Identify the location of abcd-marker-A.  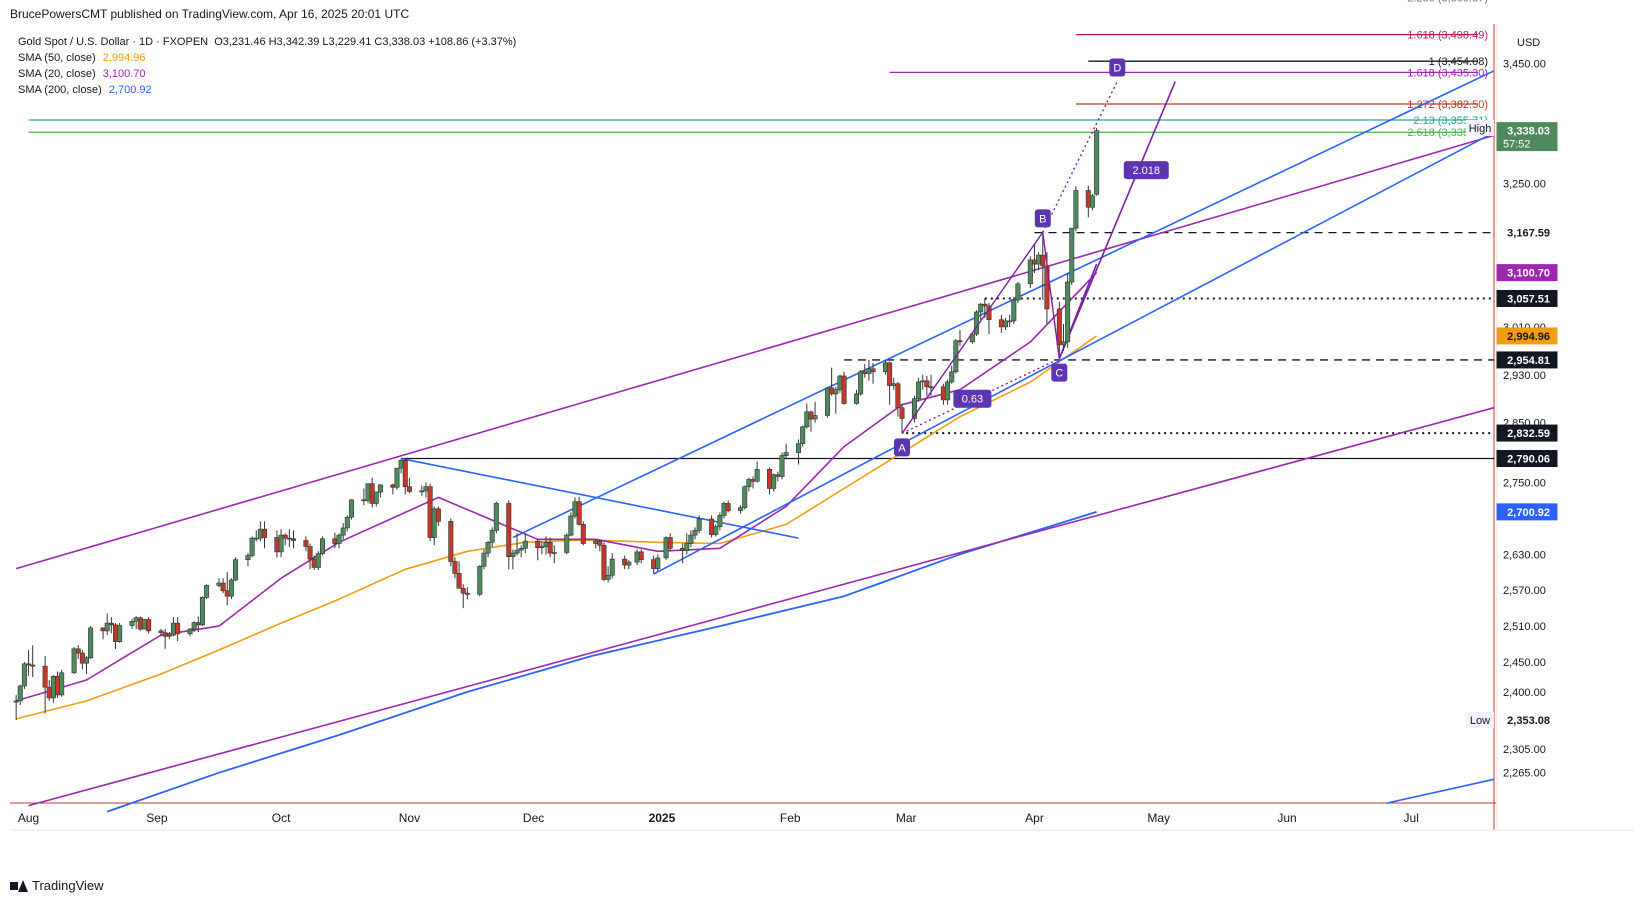
(902, 447).